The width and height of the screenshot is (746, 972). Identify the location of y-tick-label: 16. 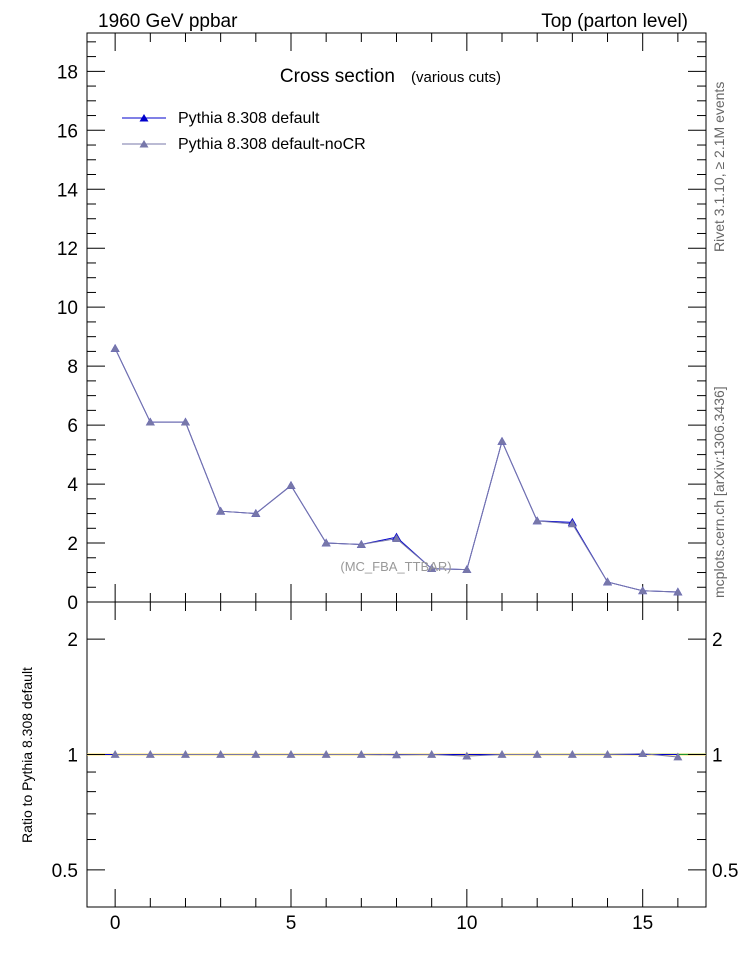
(67, 131).